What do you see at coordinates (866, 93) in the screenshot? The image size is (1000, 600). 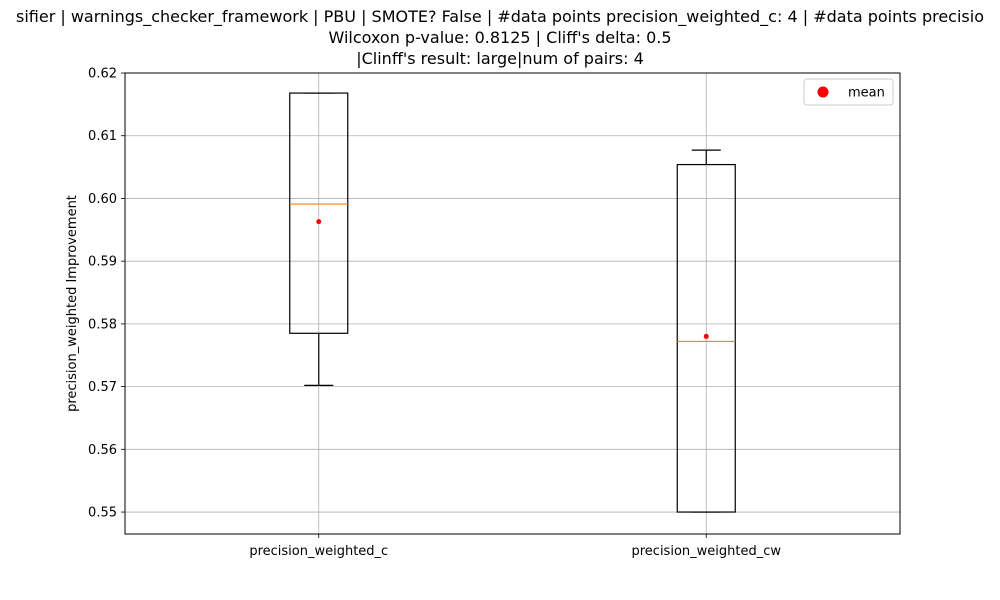 I see `legend-mean-label: mean` at bounding box center [866, 93].